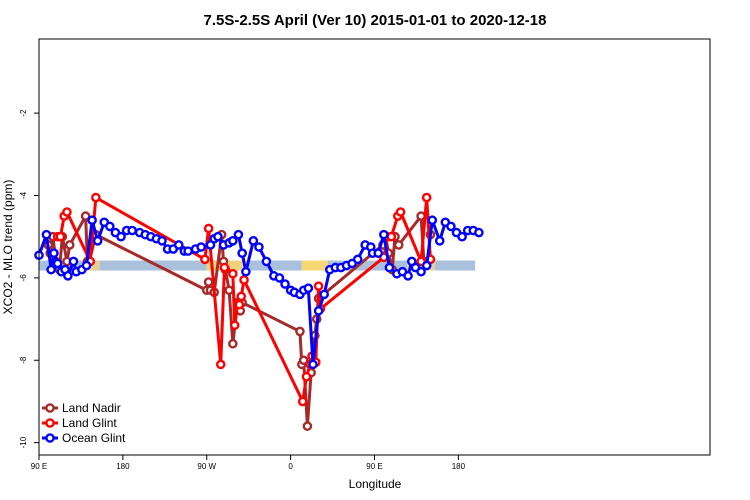 The image size is (750, 500). Describe the element at coordinates (50, 423) in the screenshot. I see `legend-land-glint-marker` at that location.